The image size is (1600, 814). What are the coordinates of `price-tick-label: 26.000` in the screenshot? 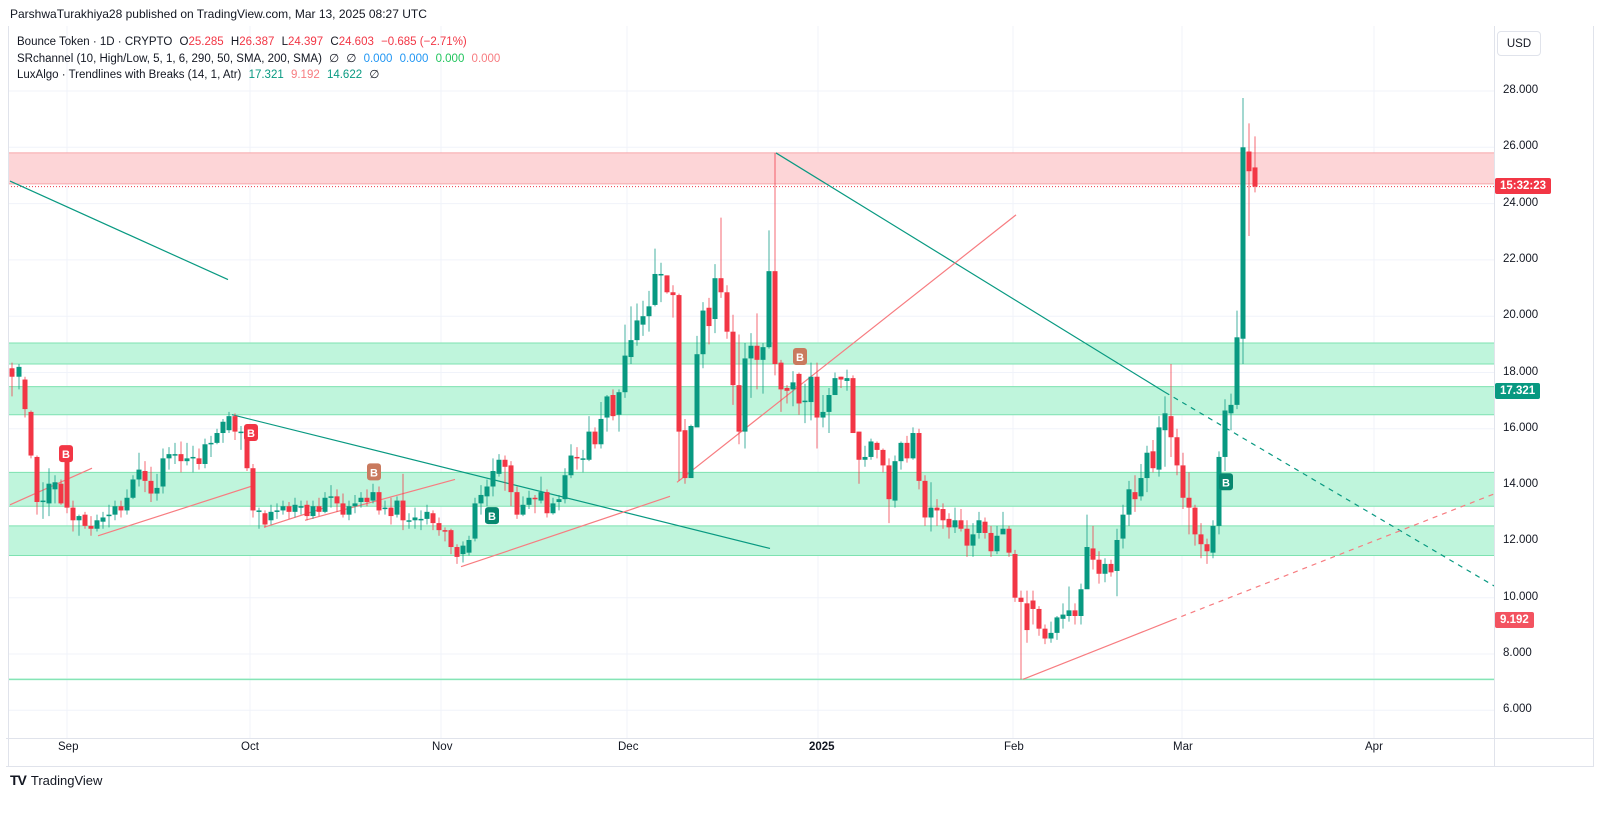 It's located at (1521, 146).